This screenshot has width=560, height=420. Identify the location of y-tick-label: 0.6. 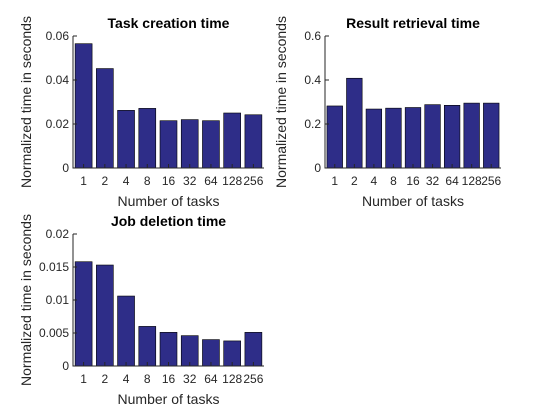
(312, 36).